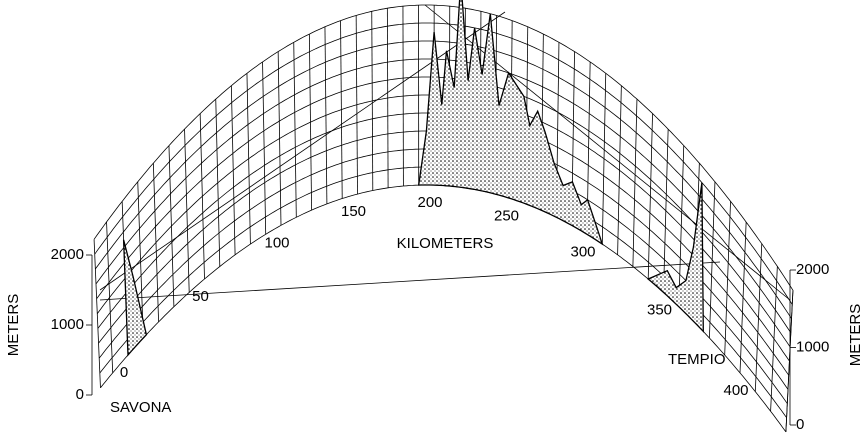 The height and width of the screenshot is (444, 866). What do you see at coordinates (124, 372) in the screenshot?
I see `km-tick-label: 0` at bounding box center [124, 372].